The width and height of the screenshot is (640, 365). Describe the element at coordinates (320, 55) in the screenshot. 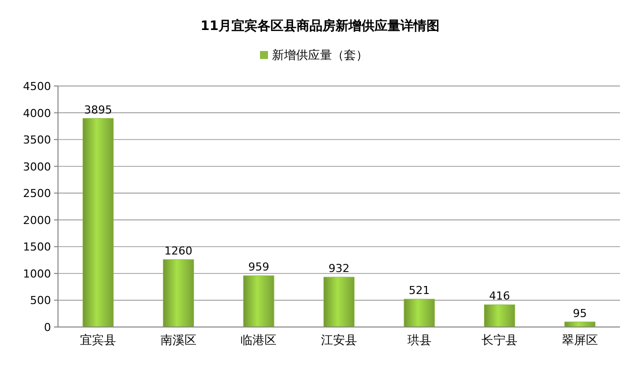

I see `legend-label: 新增供应量（套）` at that location.